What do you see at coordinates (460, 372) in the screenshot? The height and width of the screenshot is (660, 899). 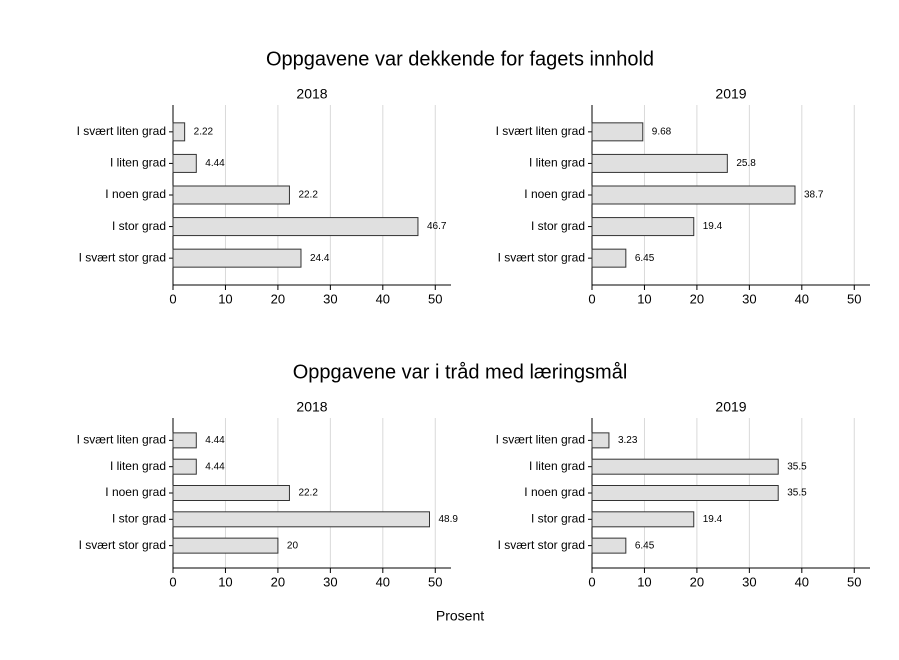 I see `suptitle: Oppgavene var i tråd med læringsmål` at bounding box center [460, 372].